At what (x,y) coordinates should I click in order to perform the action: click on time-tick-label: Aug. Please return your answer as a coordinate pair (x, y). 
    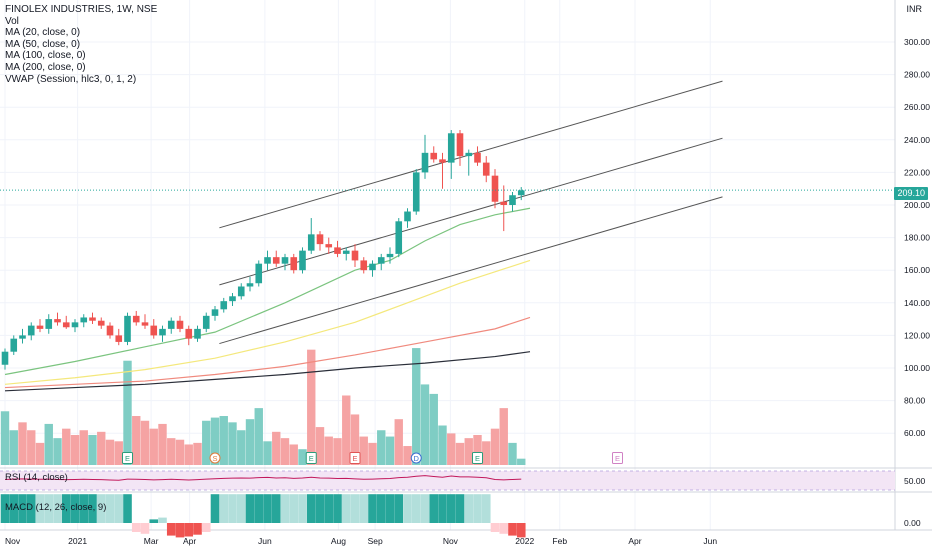
    Looking at the image, I should click on (338, 541).